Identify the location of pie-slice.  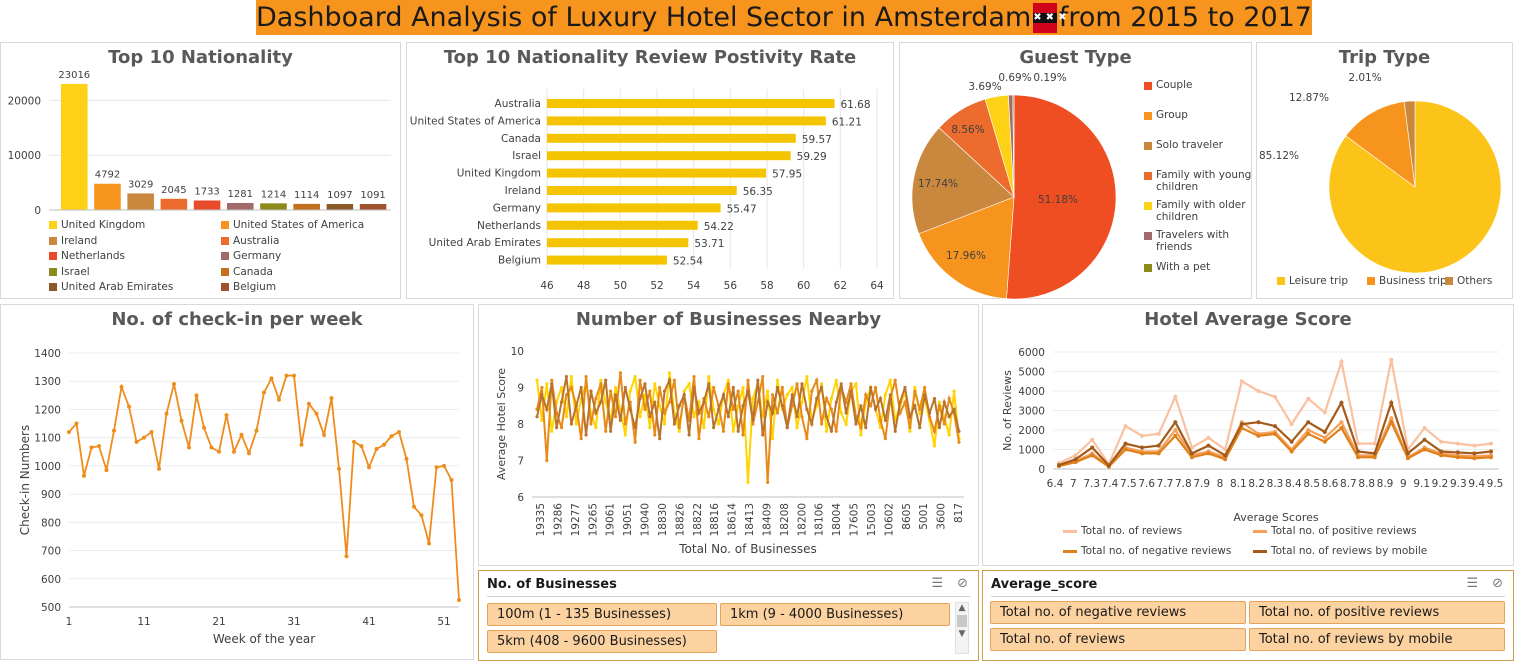
(1061, 197).